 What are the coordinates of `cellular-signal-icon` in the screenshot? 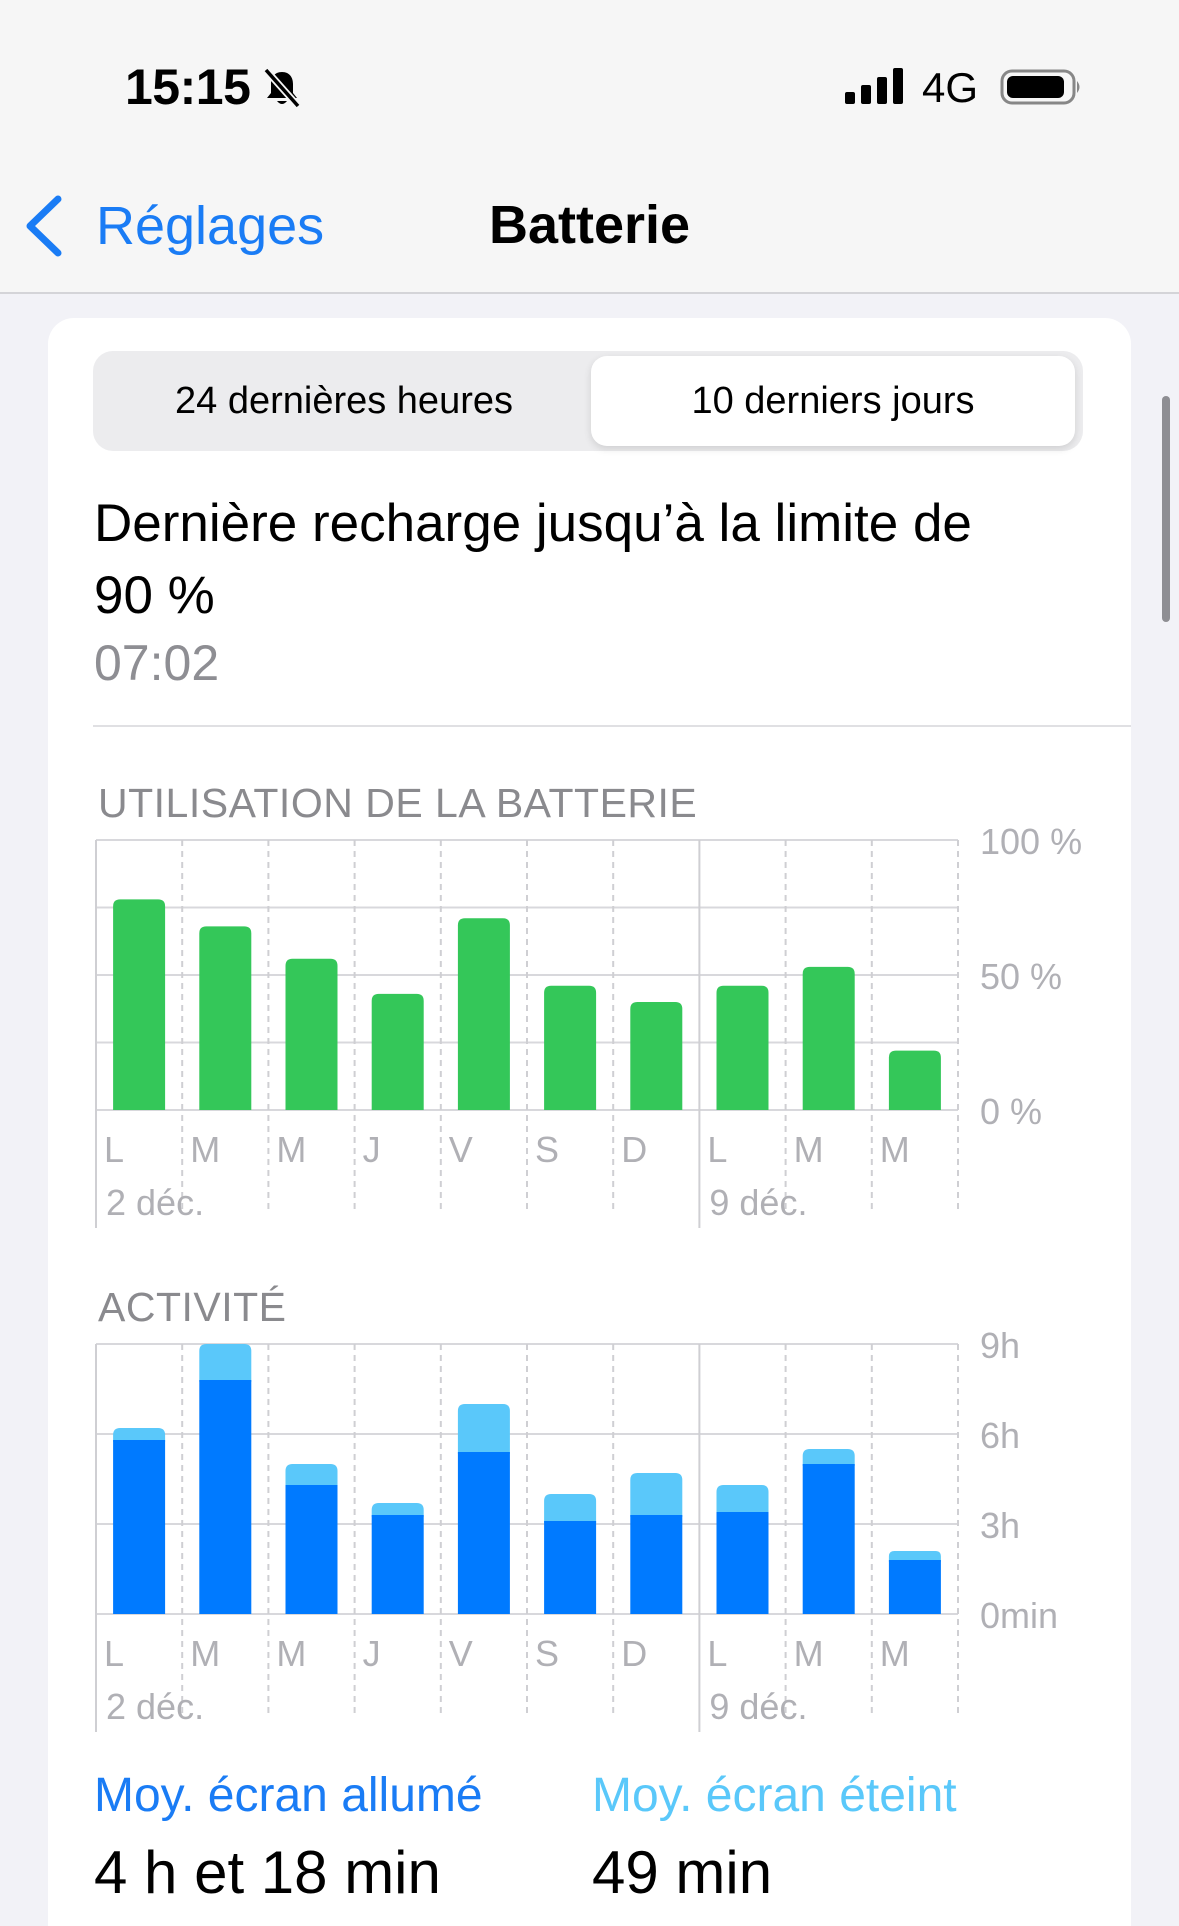 It's located at (874, 86).